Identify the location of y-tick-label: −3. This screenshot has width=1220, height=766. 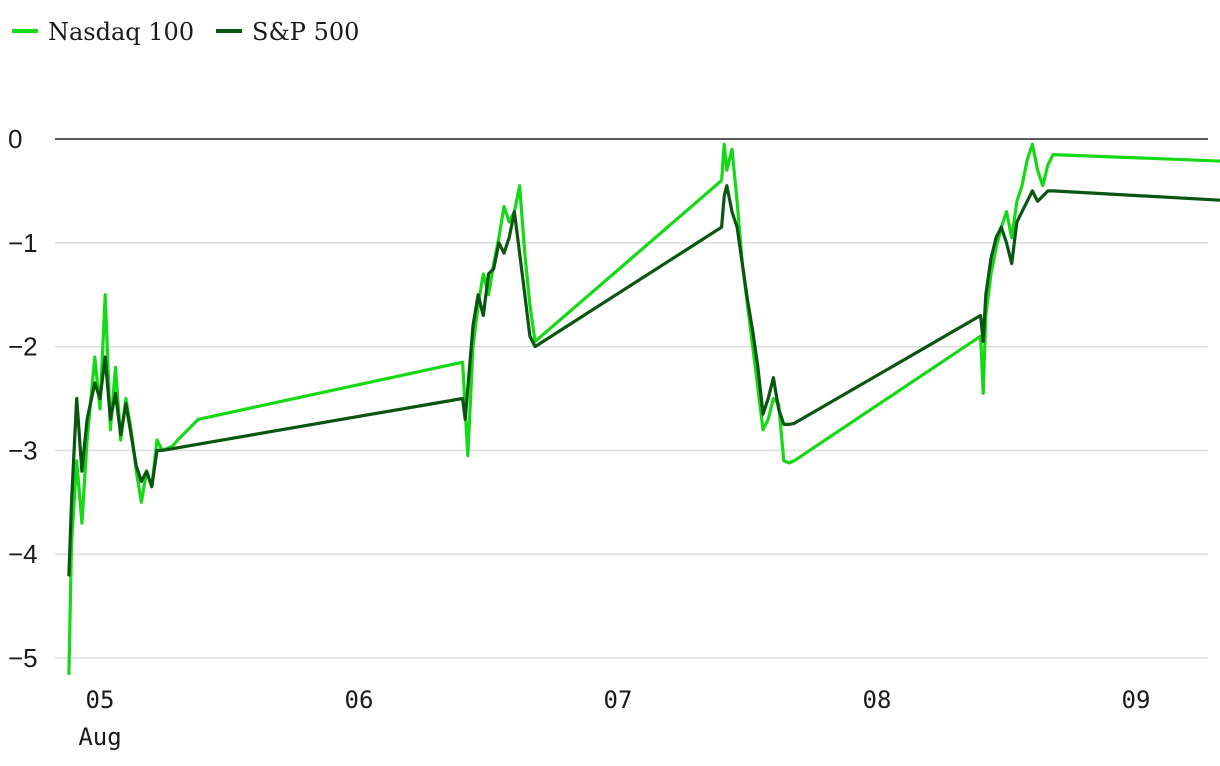
(23, 450).